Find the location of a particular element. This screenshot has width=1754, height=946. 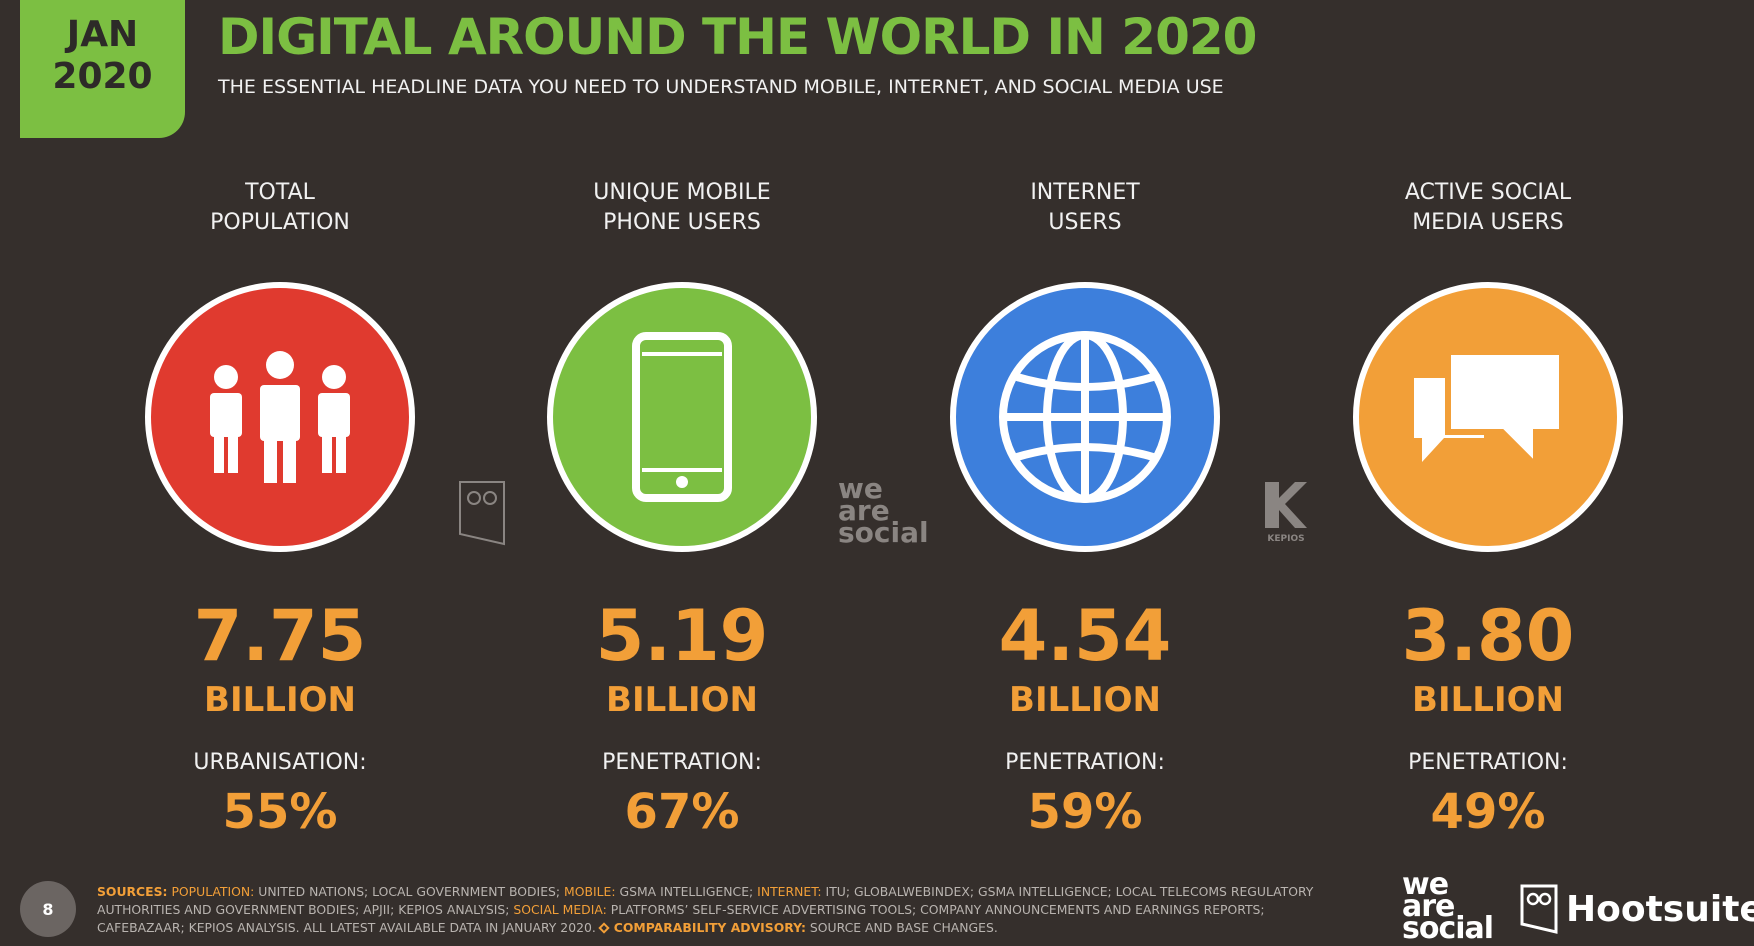

advisory-icon is located at coordinates (604, 928).